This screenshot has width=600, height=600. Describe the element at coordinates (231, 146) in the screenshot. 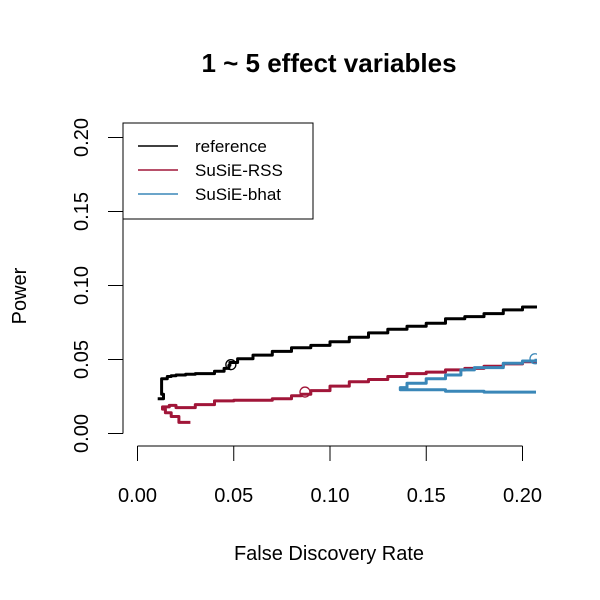

I see `legend-label-reference: reference` at that location.